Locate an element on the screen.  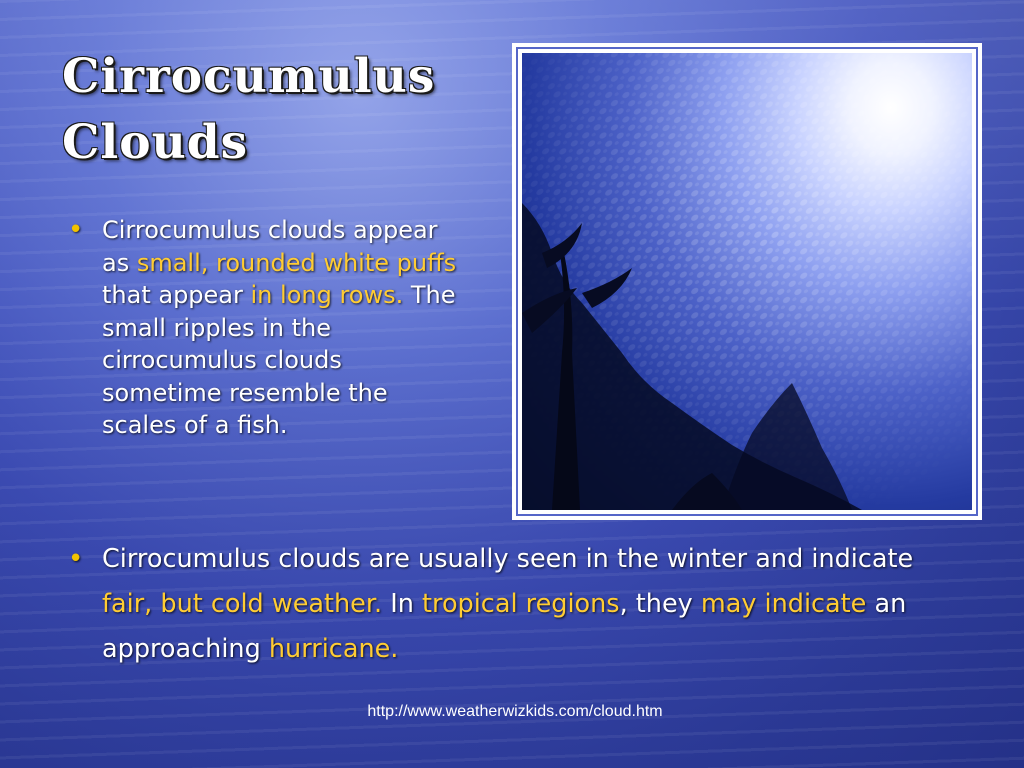
bullet-2-text-part: In is located at coordinates (402, 604).